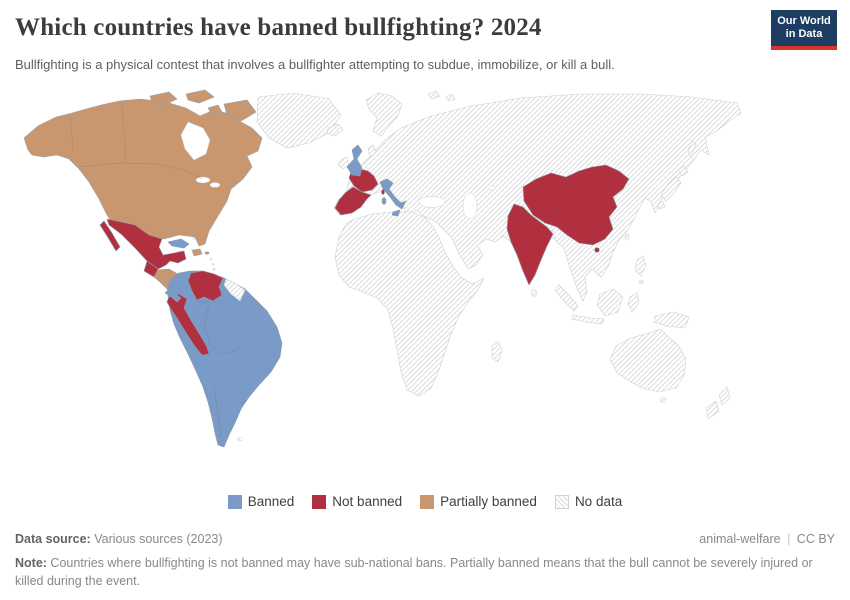  I want to click on country-corsica, so click(383, 192).